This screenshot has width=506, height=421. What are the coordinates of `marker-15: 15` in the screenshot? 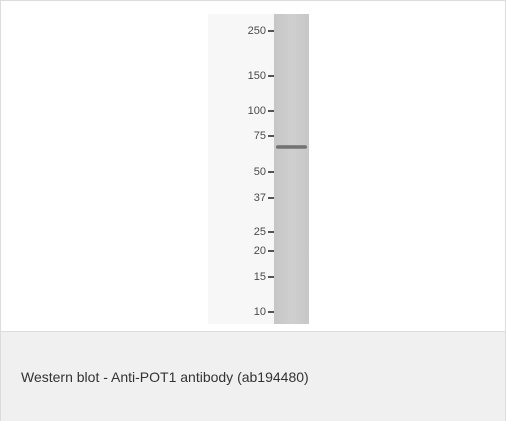 It's located at (264, 277).